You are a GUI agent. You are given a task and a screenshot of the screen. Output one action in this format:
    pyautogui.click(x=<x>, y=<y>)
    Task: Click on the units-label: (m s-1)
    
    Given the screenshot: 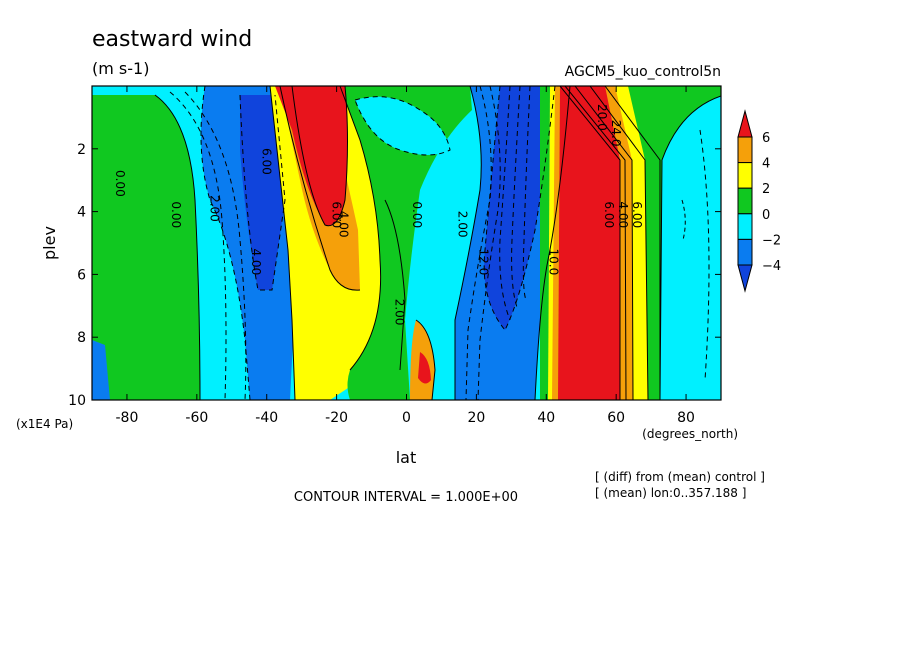 What is the action you would take?
    pyautogui.click(x=120, y=68)
    